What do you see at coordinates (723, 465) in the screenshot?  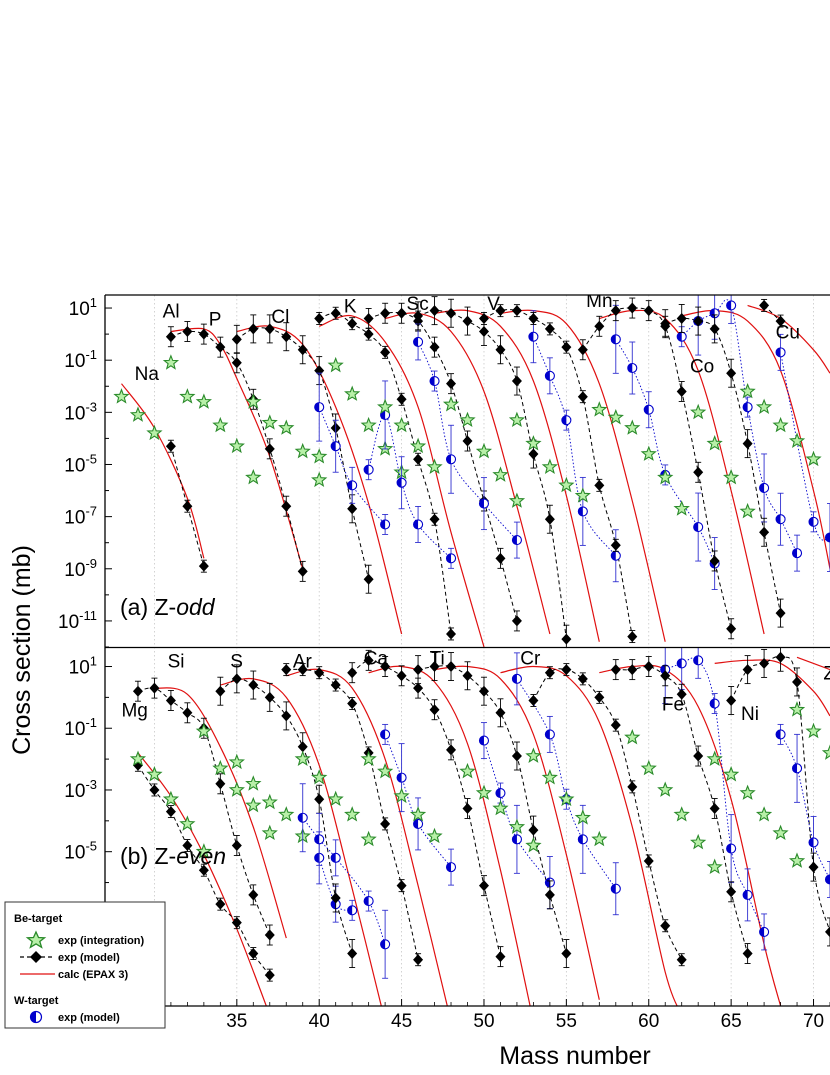 I see `model-line-co` at bounding box center [723, 465].